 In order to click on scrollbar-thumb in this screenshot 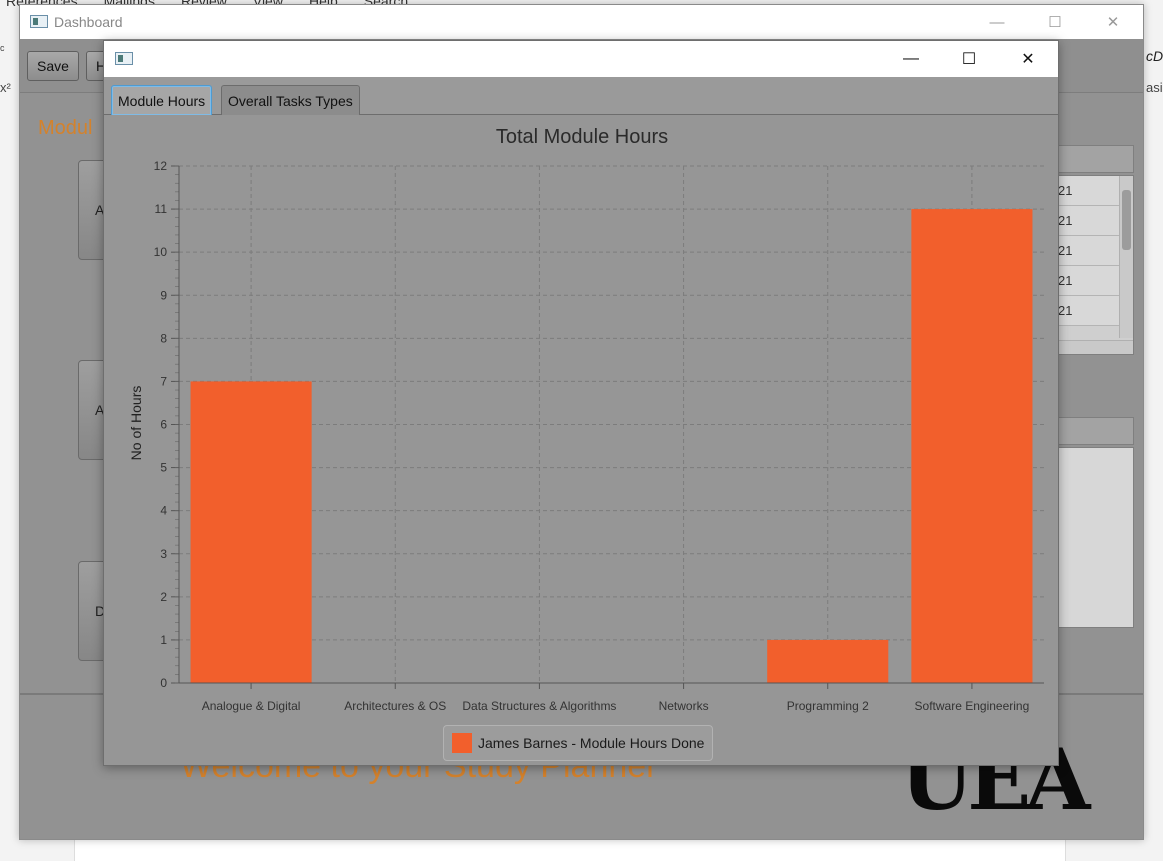, I will do `click(1126, 220)`.